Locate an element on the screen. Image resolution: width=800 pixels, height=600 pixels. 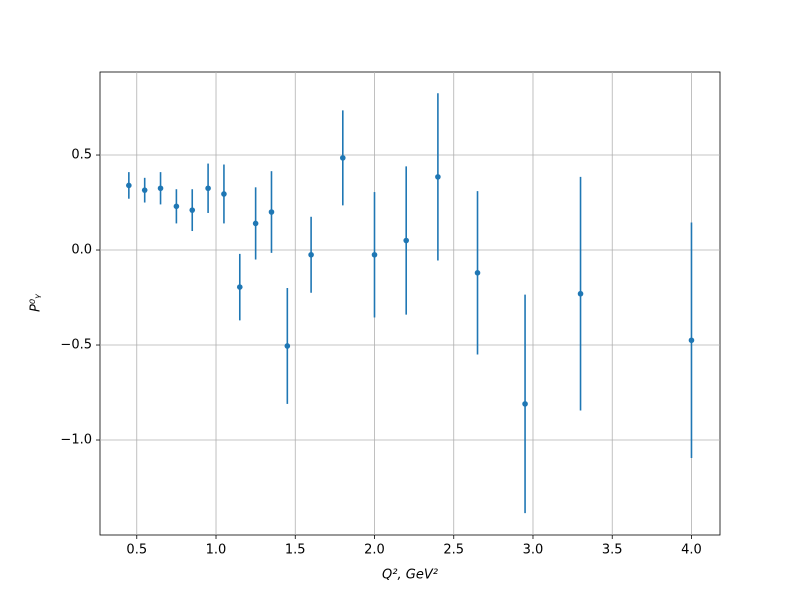
y-tick-label: −1.0 is located at coordinates (76, 440).